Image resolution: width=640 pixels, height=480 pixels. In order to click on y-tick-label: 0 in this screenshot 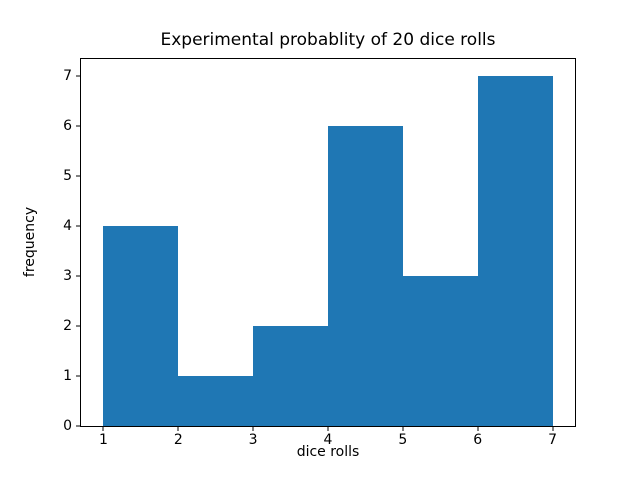, I will do `click(67, 426)`.